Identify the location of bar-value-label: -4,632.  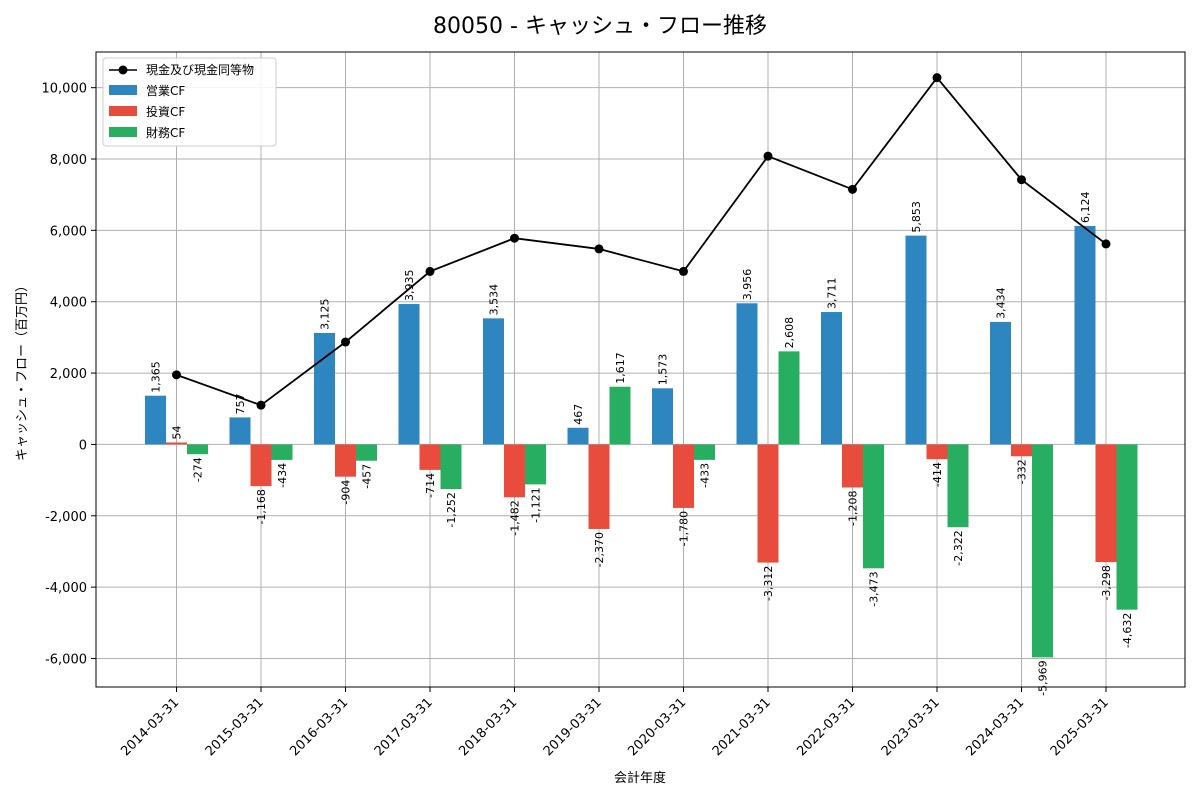
(1127, 630).